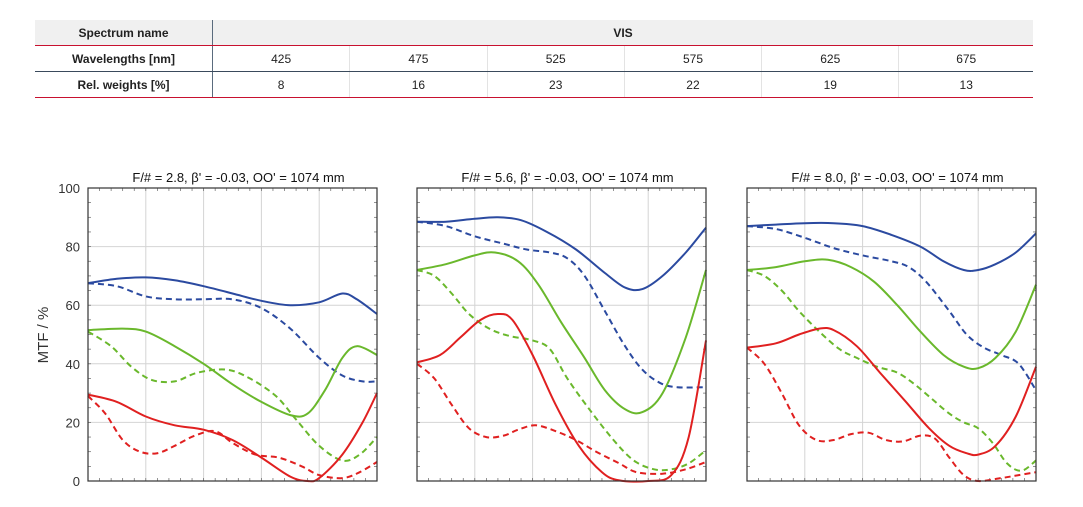  Describe the element at coordinates (43, 335) in the screenshot. I see `y-axis-label: MTF / %` at that location.